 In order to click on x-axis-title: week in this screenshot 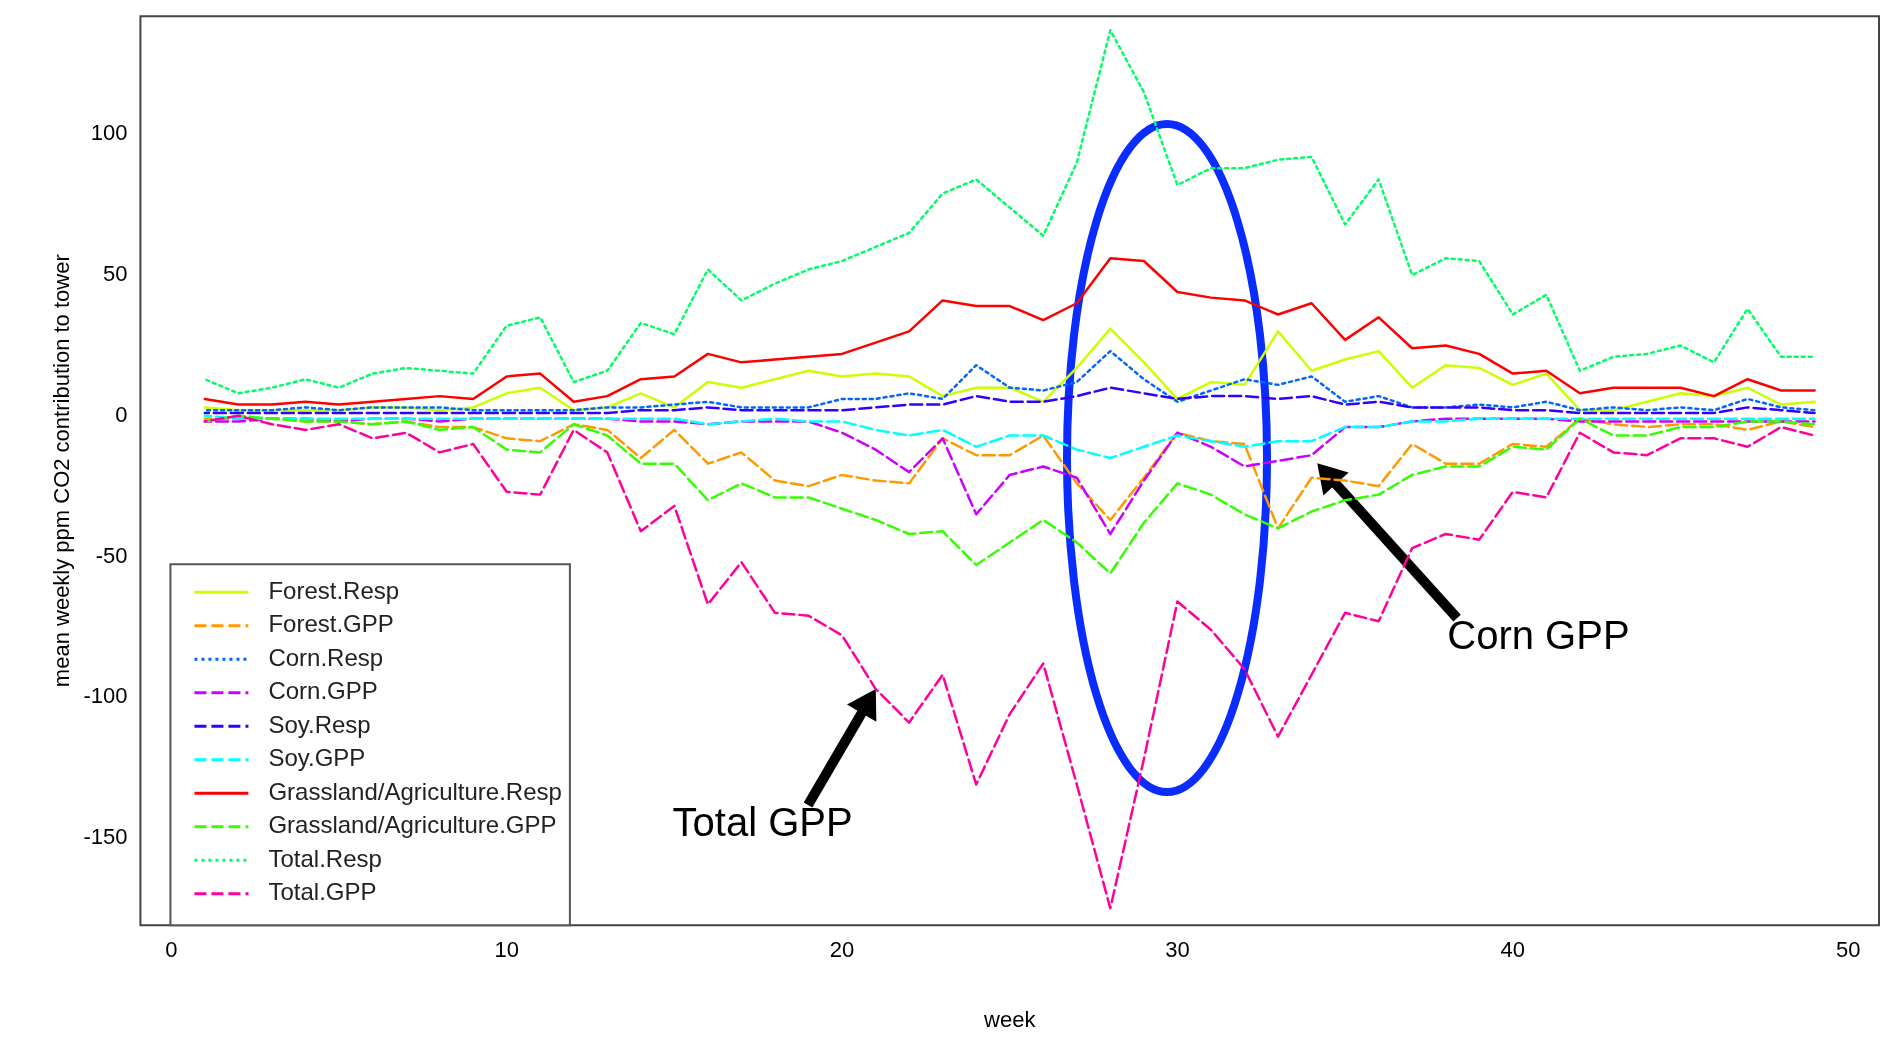, I will do `click(1010, 1019)`.